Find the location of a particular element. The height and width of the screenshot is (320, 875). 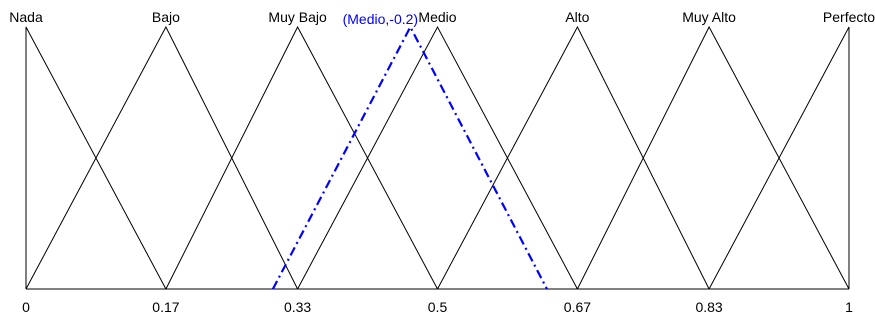

term-label: Perfecto is located at coordinates (849, 17).